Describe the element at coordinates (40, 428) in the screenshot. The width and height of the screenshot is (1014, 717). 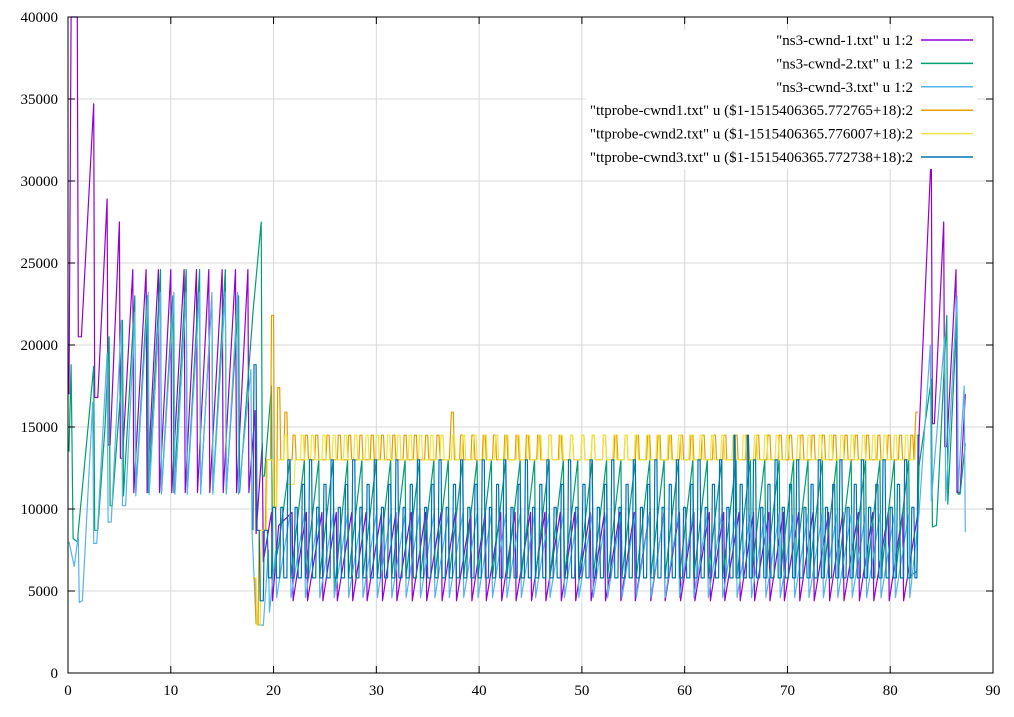
I see `y-tick-label: 15000` at that location.